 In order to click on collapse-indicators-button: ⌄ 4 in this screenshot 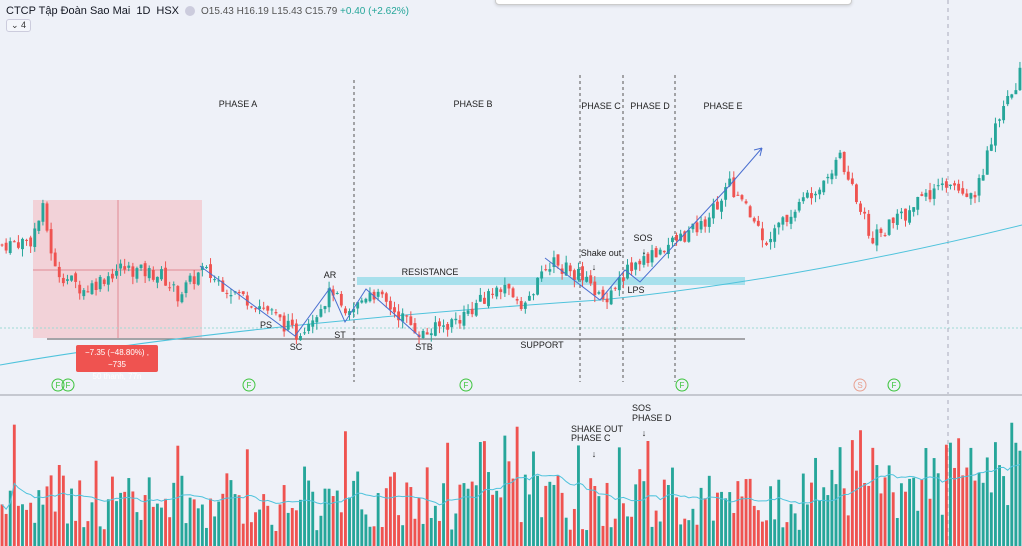, I will do `click(19, 25)`.